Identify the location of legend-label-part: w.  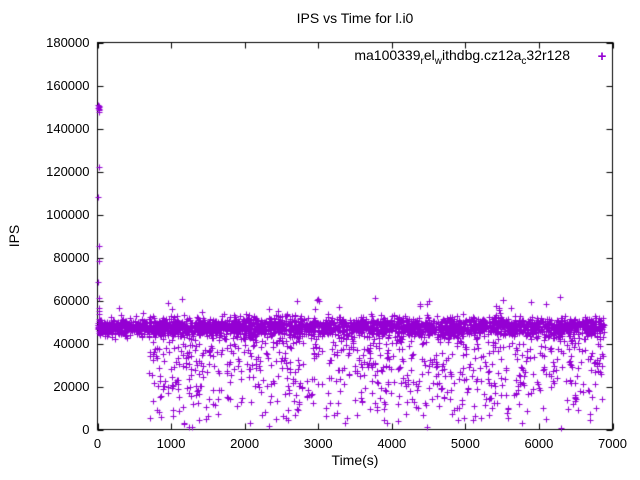
(438, 61).